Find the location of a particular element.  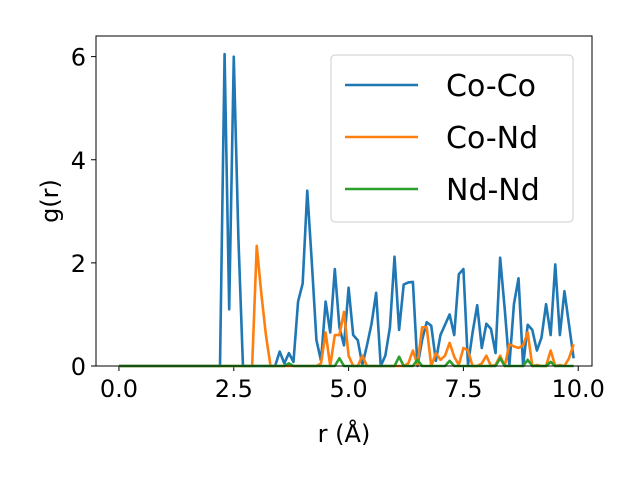

legend: Co-Co Co-Nd Nd-Nd is located at coordinates (452, 138).